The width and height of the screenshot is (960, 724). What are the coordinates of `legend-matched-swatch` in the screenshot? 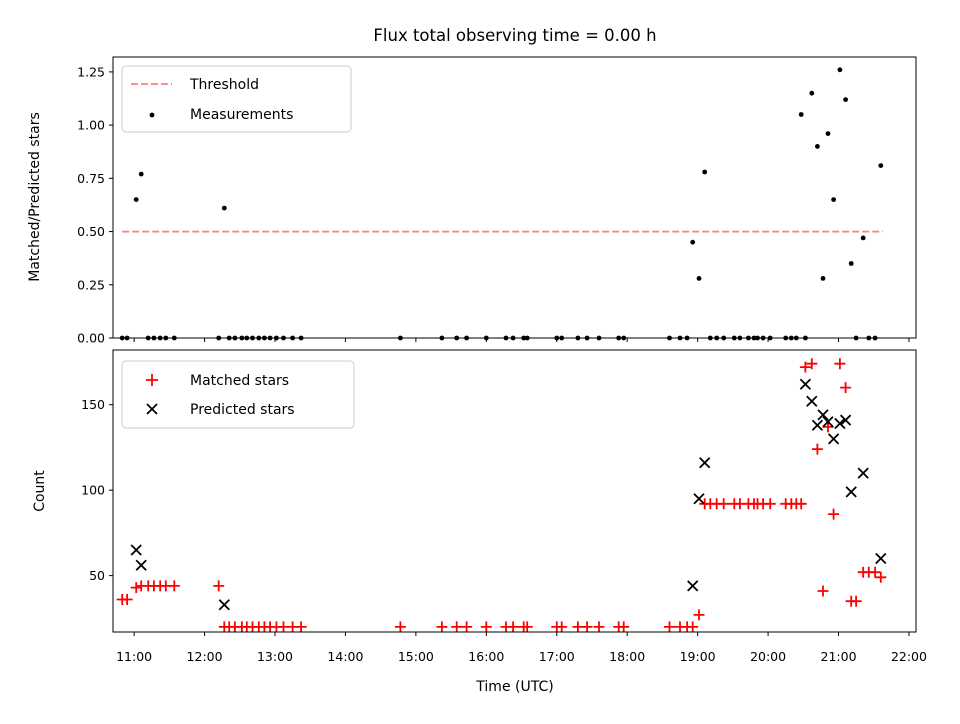 It's located at (152, 380).